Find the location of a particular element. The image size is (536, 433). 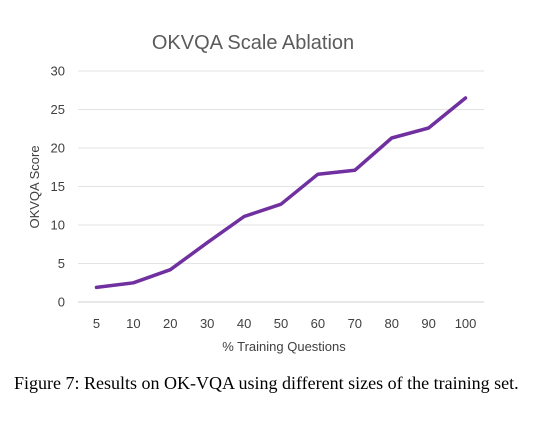

y-tick-label: 20 is located at coordinates (58, 148).